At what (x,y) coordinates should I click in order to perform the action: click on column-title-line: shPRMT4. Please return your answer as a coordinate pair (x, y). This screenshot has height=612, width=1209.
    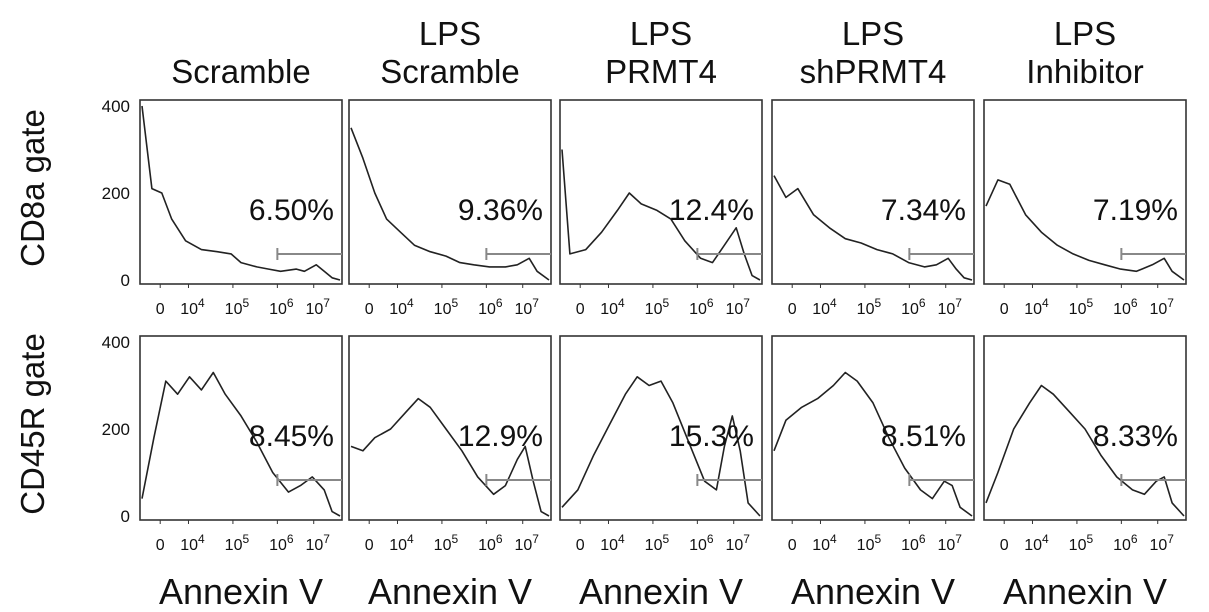
    Looking at the image, I should click on (873, 71).